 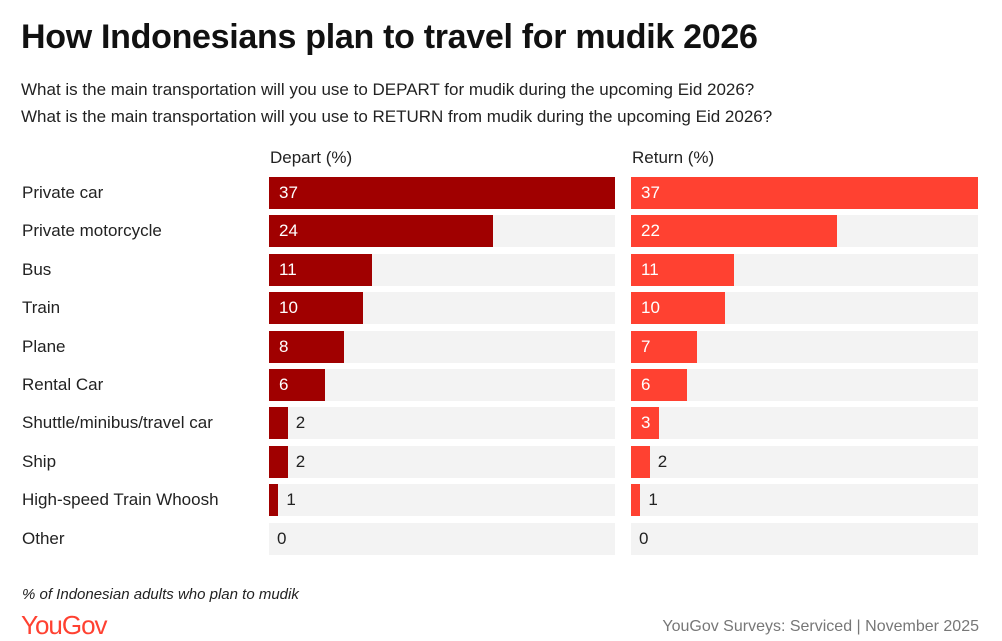 What do you see at coordinates (92, 231) in the screenshot?
I see `category-label: Private motorcycle` at bounding box center [92, 231].